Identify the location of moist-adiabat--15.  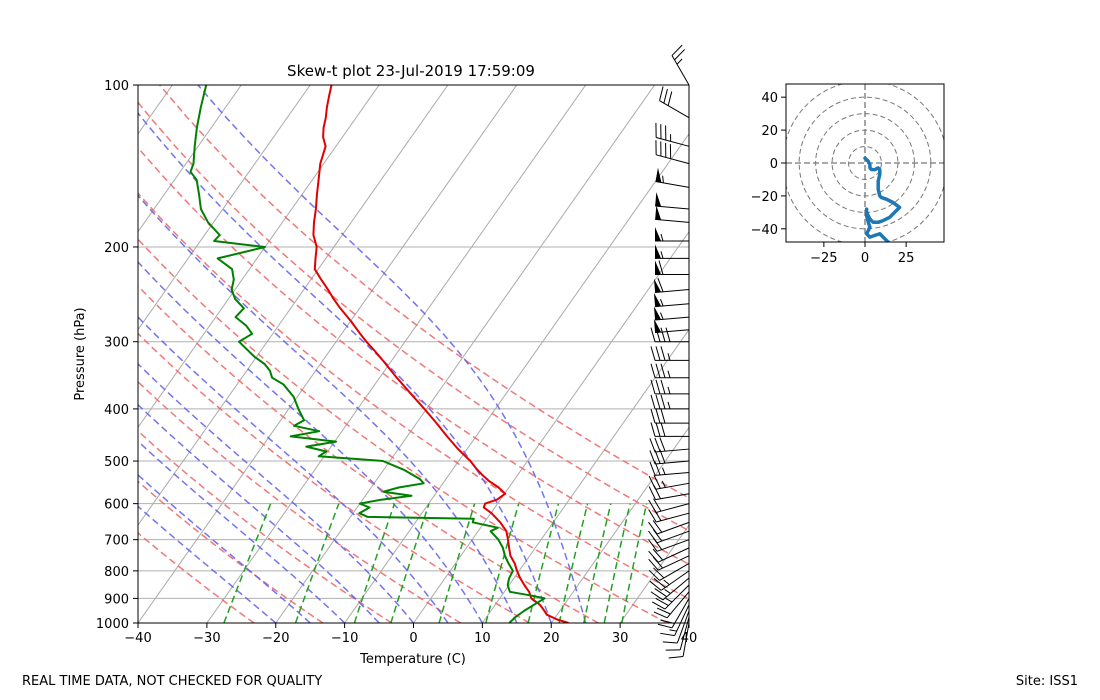
(224, 548).